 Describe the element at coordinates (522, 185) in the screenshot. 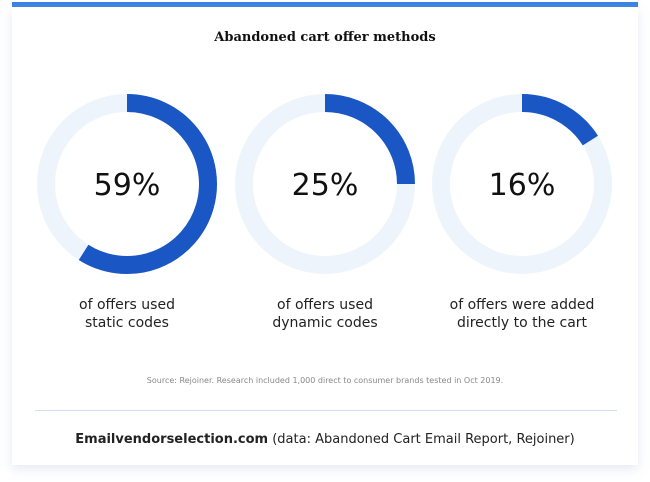

I see `donut-value-3: 16%` at that location.